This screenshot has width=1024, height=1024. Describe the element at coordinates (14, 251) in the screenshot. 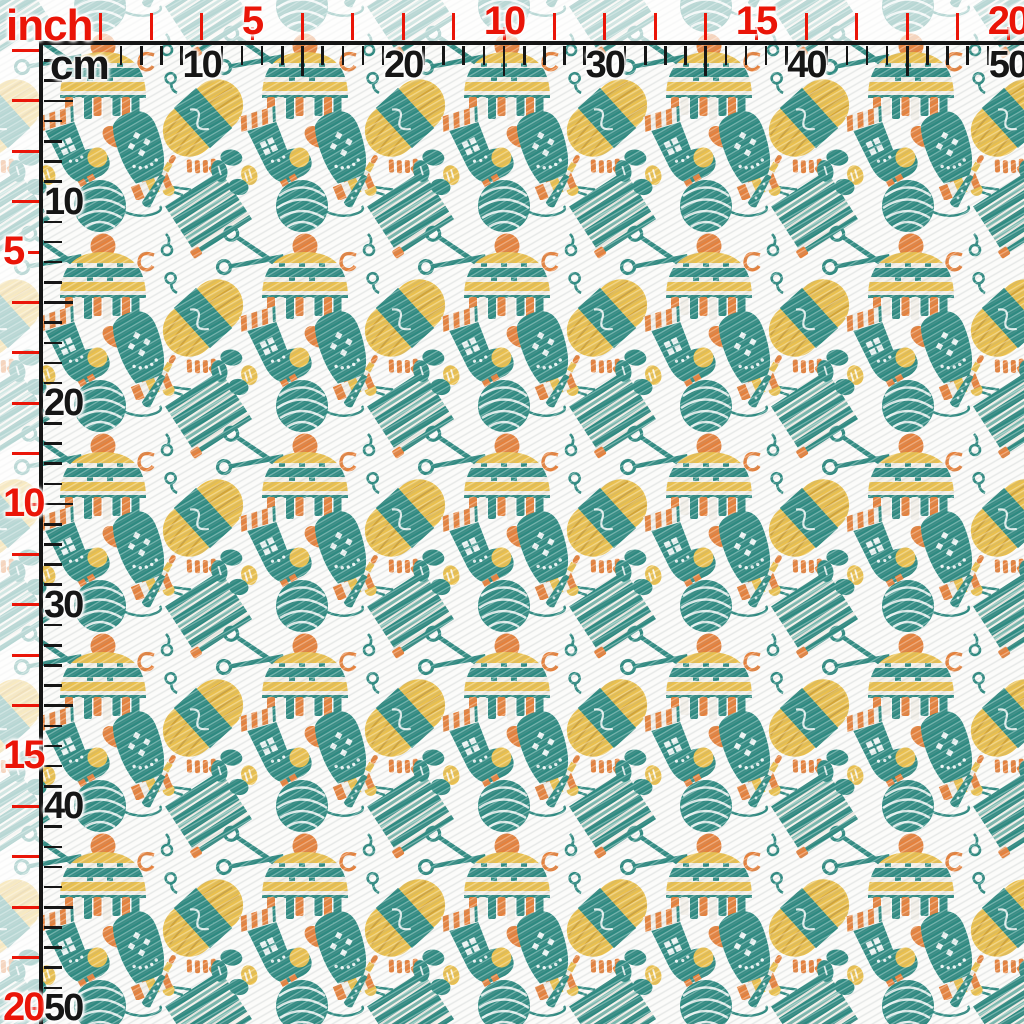

I see `inch-label-left: 5` at that location.